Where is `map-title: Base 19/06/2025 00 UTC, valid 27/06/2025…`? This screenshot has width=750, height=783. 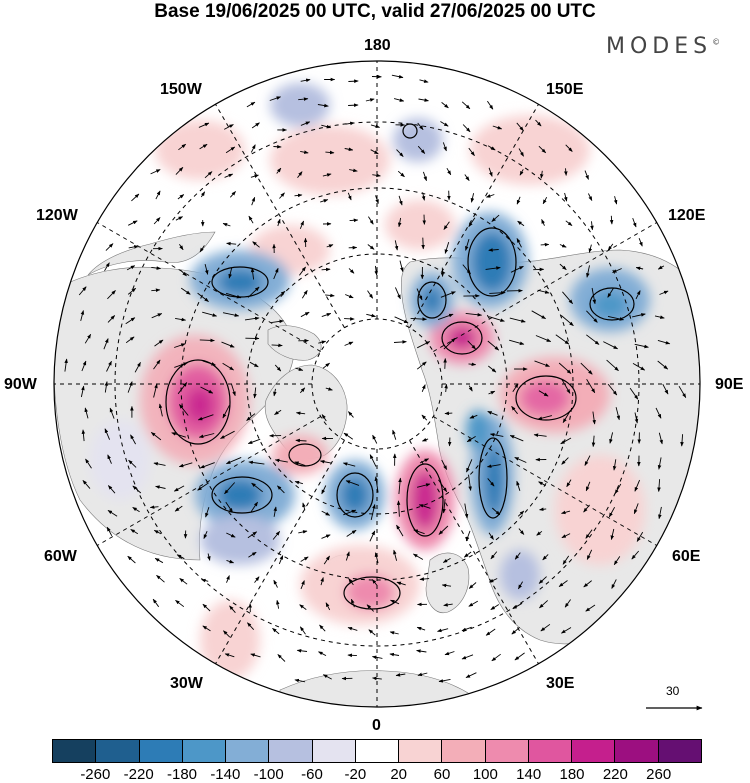
map-title: Base 19/06/2025 00 UTC, valid 27/06/2025… is located at coordinates (375, 11).